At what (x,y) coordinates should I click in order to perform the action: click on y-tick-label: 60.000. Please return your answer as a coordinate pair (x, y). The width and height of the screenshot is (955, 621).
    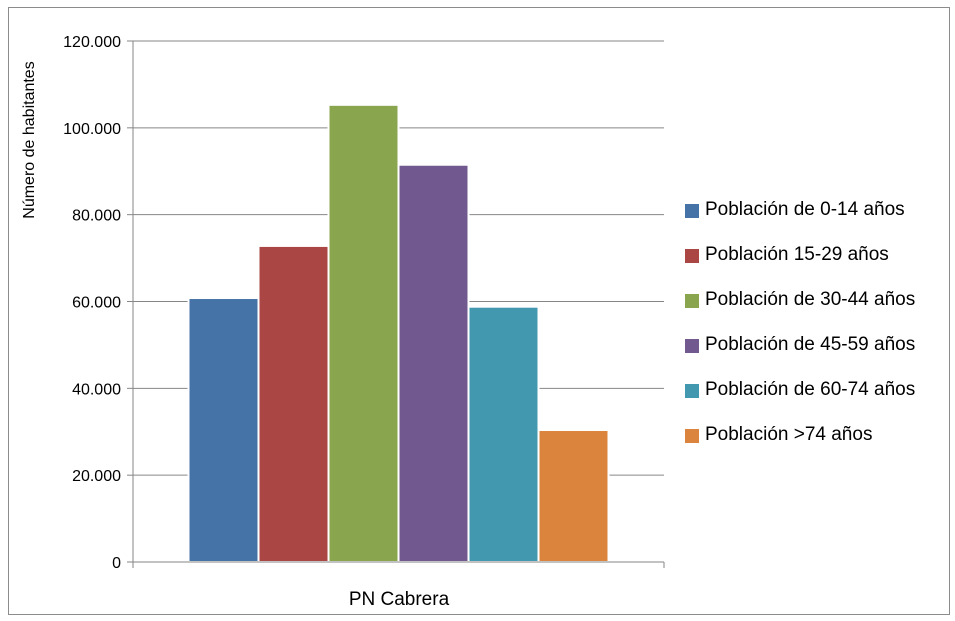
    Looking at the image, I should click on (96, 303).